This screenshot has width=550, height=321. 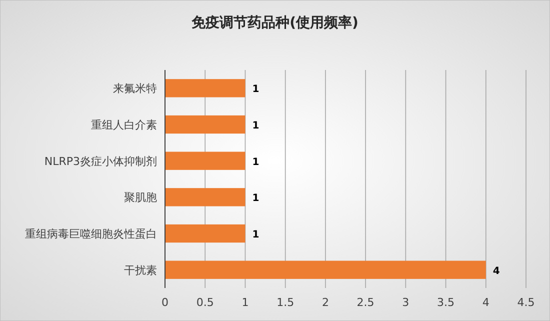 What do you see at coordinates (486, 302) in the screenshot?
I see `x-tick-label: 4` at bounding box center [486, 302].